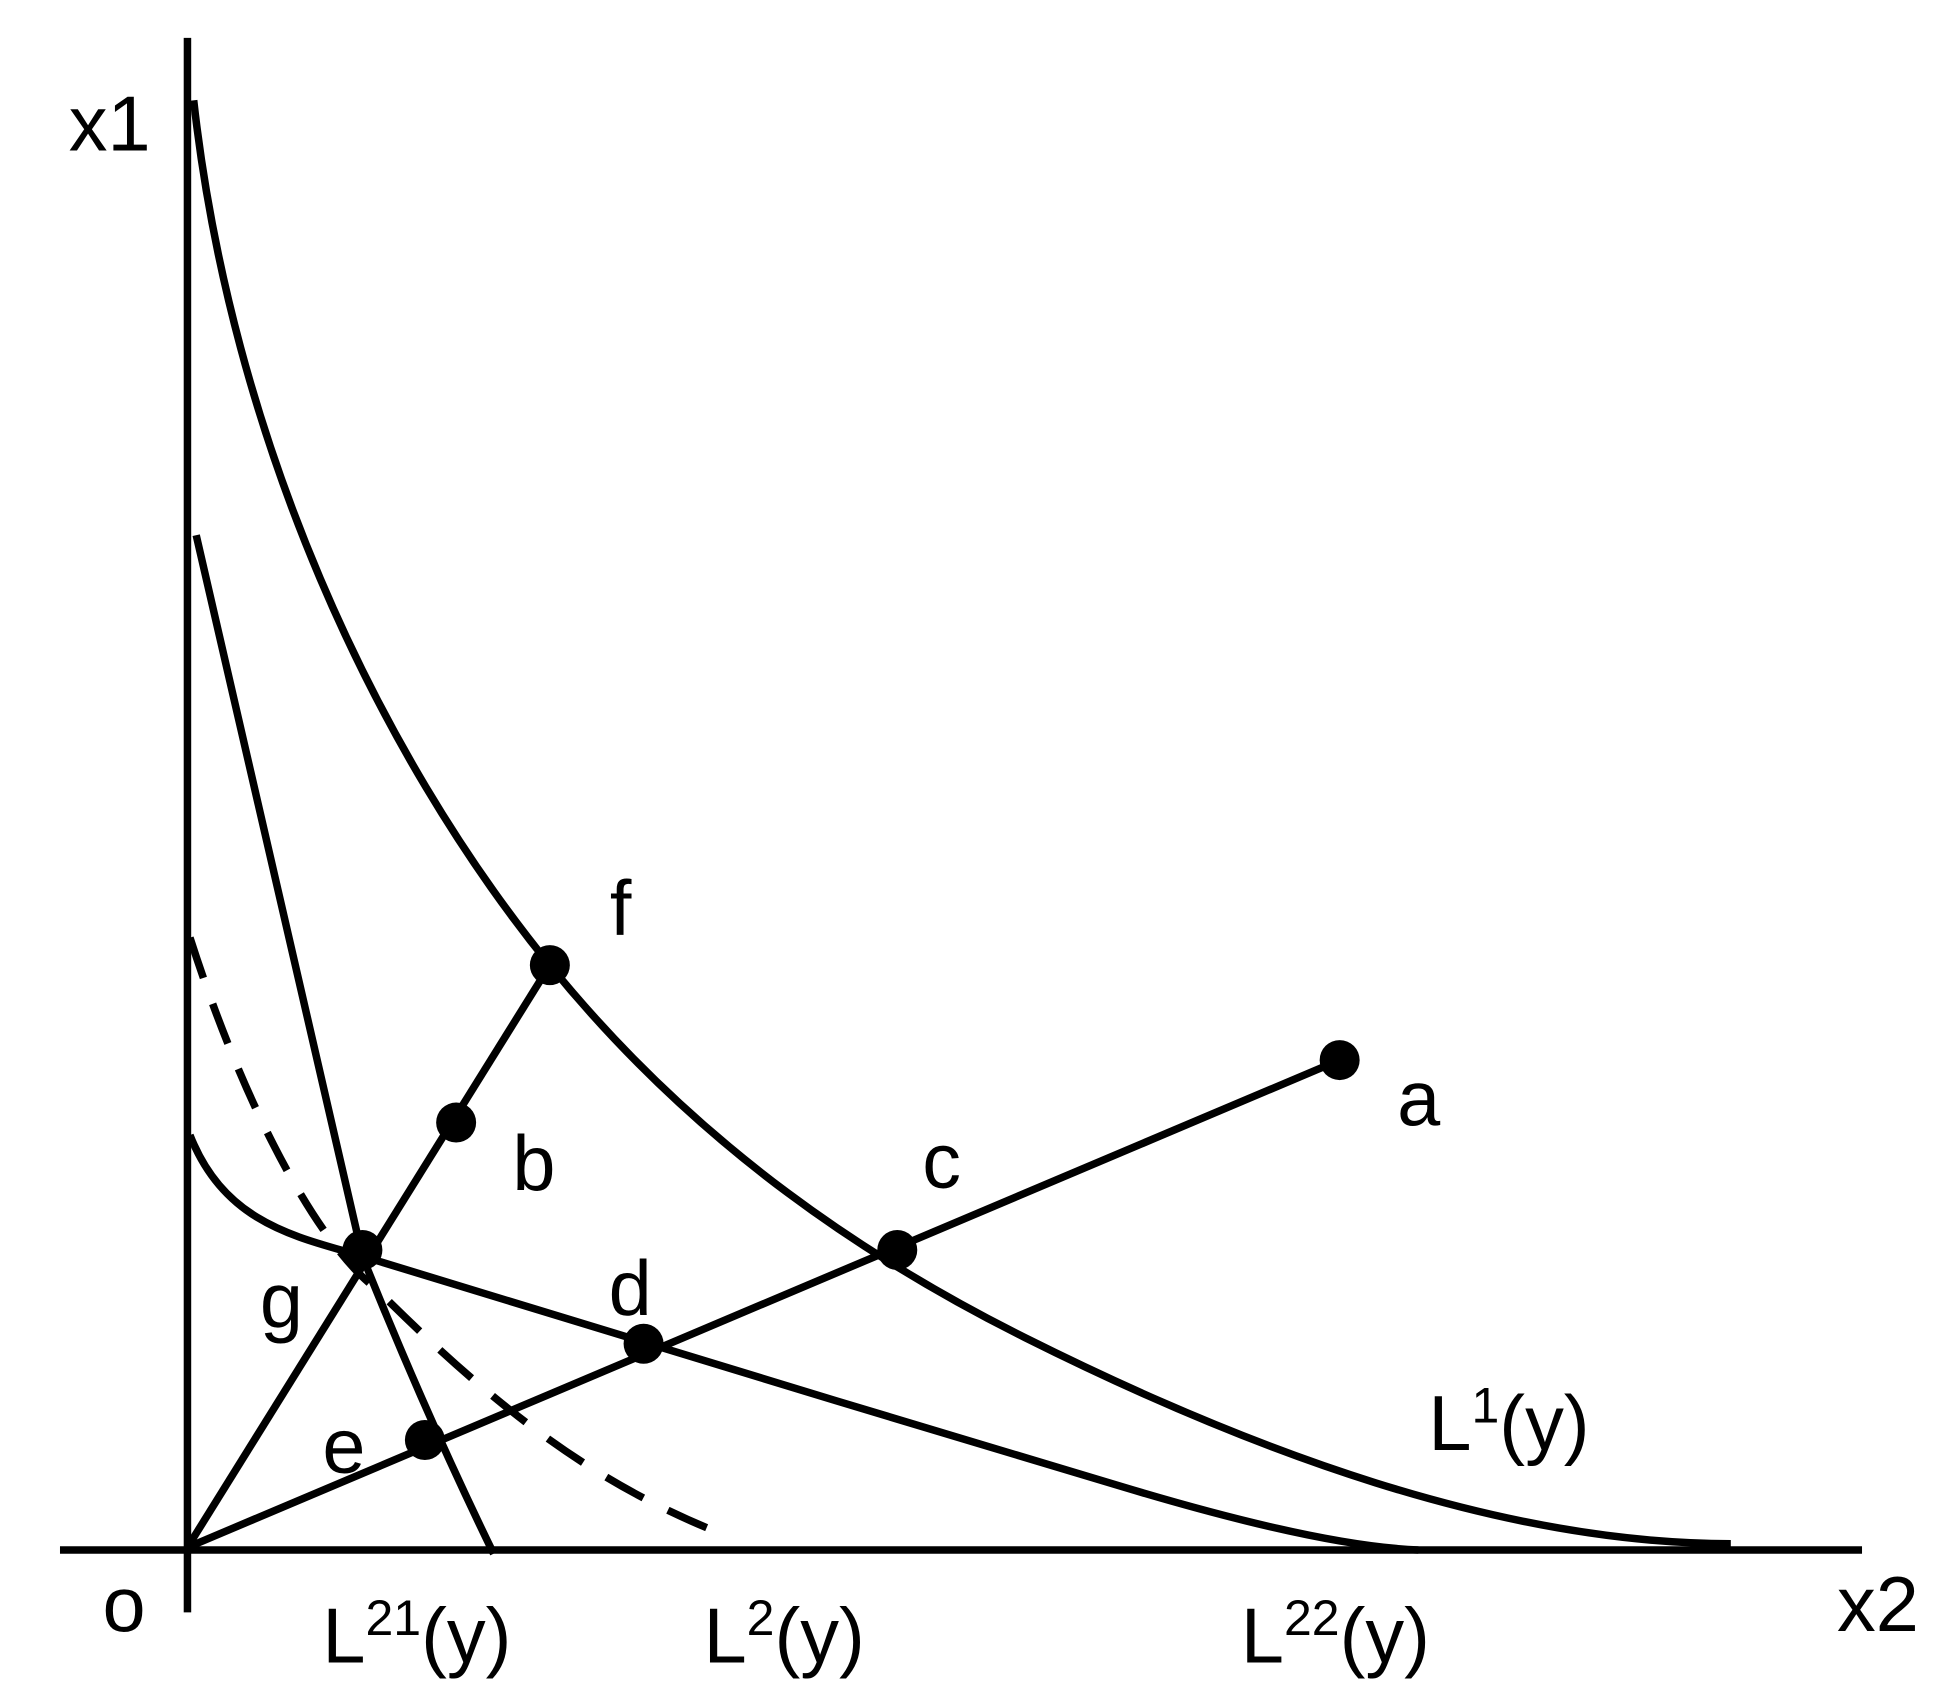 The width and height of the screenshot is (1937, 1689). What do you see at coordinates (621, 909) in the screenshot?
I see `point-label: f` at bounding box center [621, 909].